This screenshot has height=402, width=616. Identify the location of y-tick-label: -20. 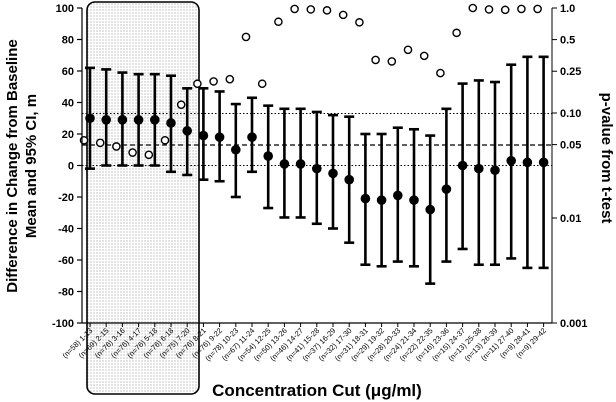
(66, 198).